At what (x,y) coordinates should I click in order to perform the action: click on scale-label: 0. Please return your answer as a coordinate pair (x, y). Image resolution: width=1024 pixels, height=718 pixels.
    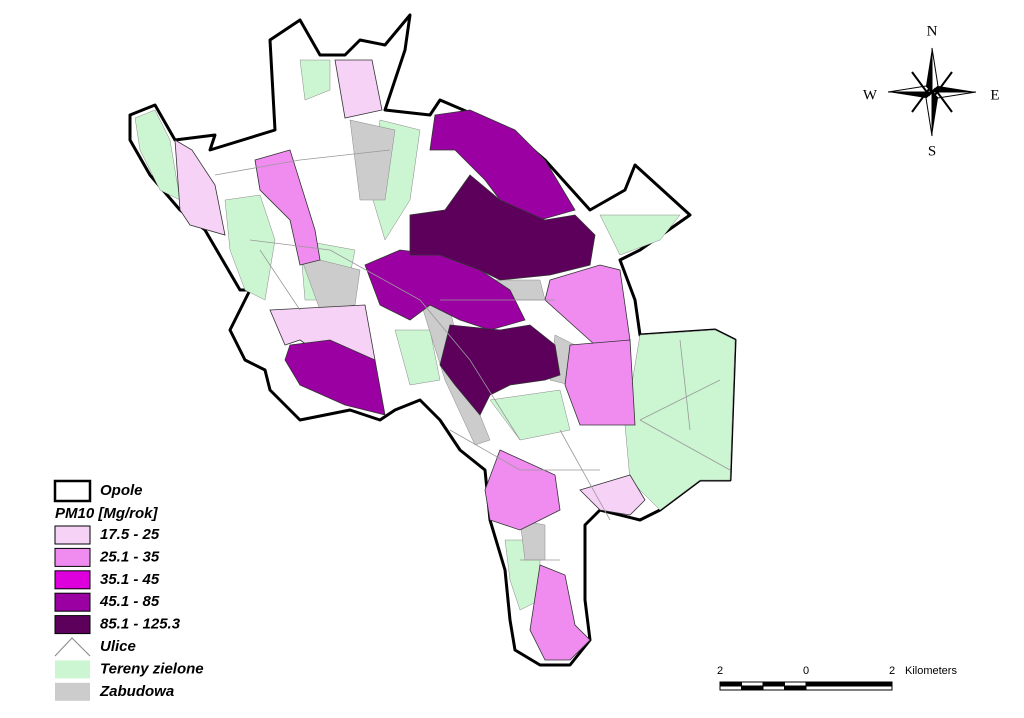
    Looking at the image, I should click on (806, 671).